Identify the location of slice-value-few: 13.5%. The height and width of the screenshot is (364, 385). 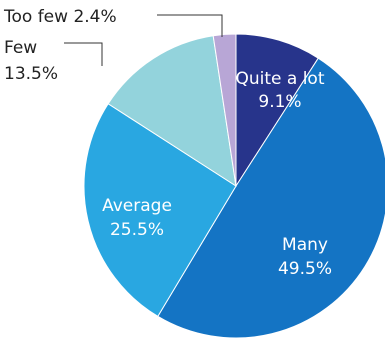
(31, 74).